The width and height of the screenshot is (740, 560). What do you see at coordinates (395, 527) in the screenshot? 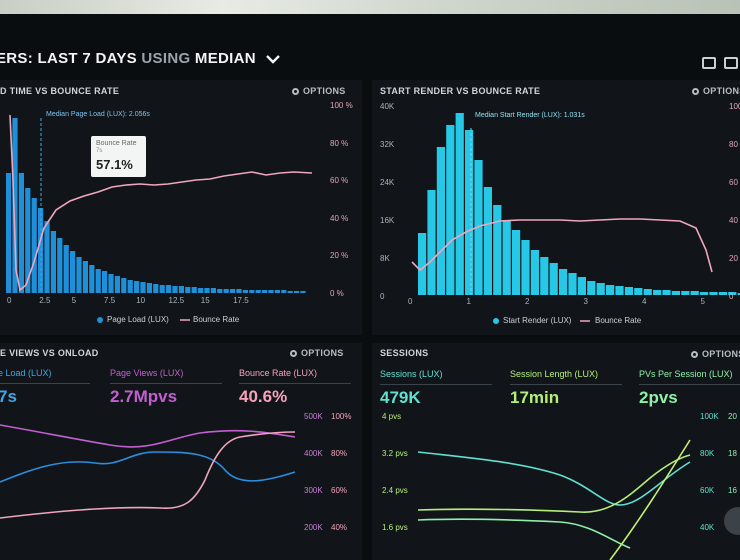
I see `panel4-left-tick: 1.6 pvs` at bounding box center [395, 527].